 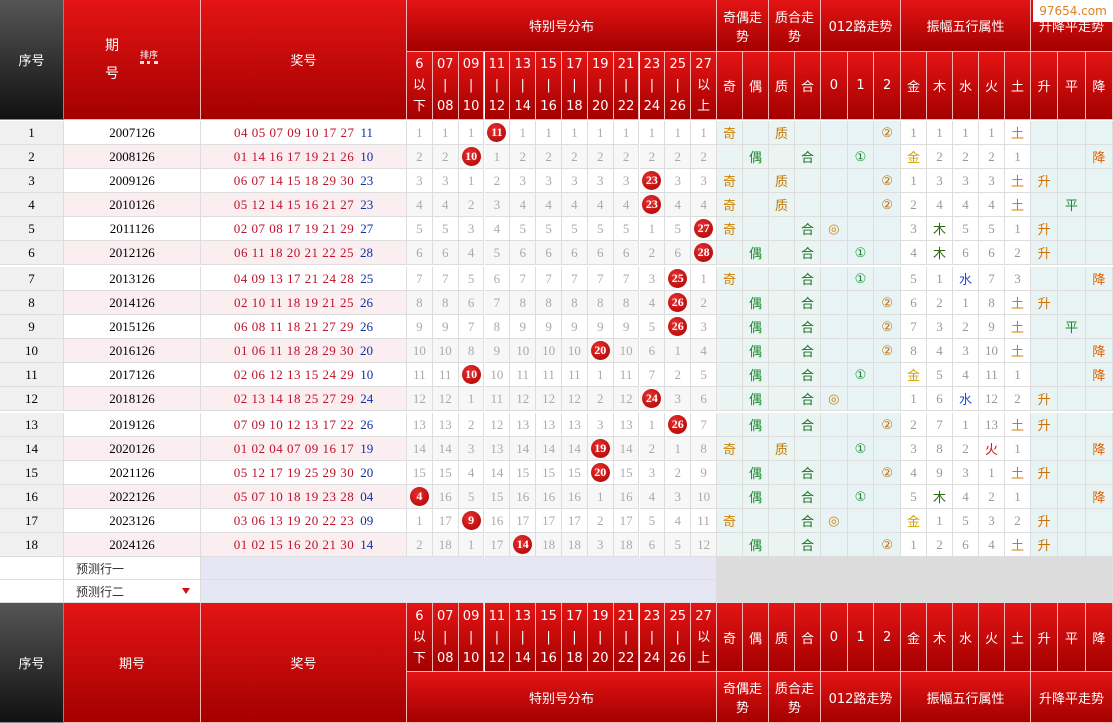 What do you see at coordinates (782, 133) in the screenshot?
I see `pc-cell: 质` at bounding box center [782, 133].